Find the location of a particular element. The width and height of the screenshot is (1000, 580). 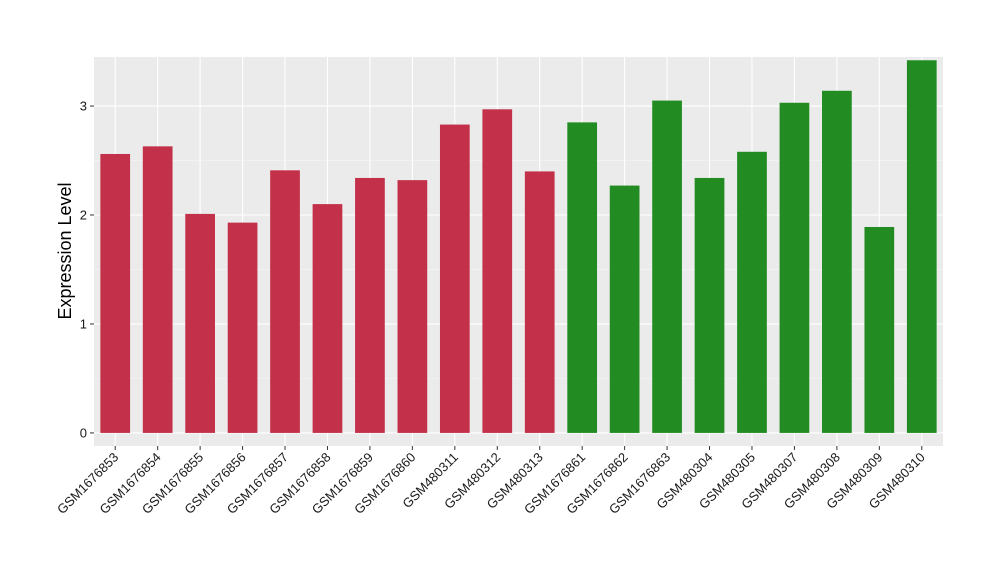

bar-GSM1676859 is located at coordinates (370, 305).